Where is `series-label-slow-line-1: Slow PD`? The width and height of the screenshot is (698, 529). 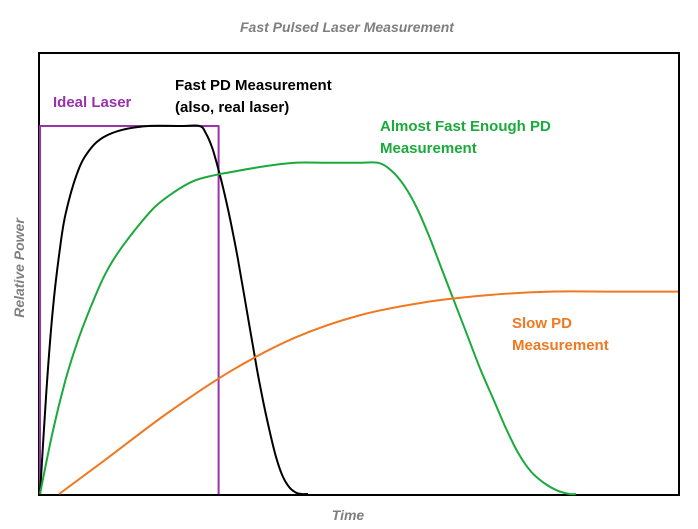 series-label-slow-line-1: Slow PD is located at coordinates (542, 323).